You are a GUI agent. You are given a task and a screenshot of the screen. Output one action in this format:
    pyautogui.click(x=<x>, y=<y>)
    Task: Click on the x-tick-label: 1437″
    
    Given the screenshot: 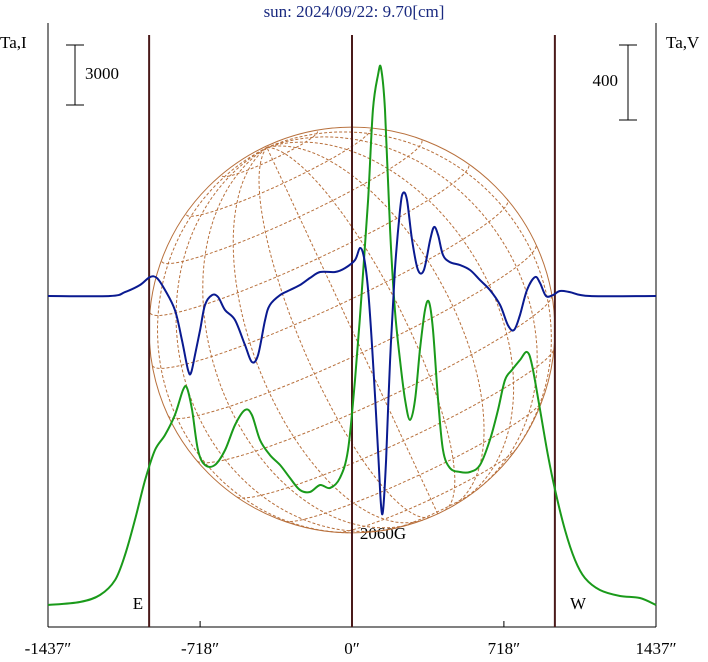 What is the action you would take?
    pyautogui.click(x=655, y=648)
    